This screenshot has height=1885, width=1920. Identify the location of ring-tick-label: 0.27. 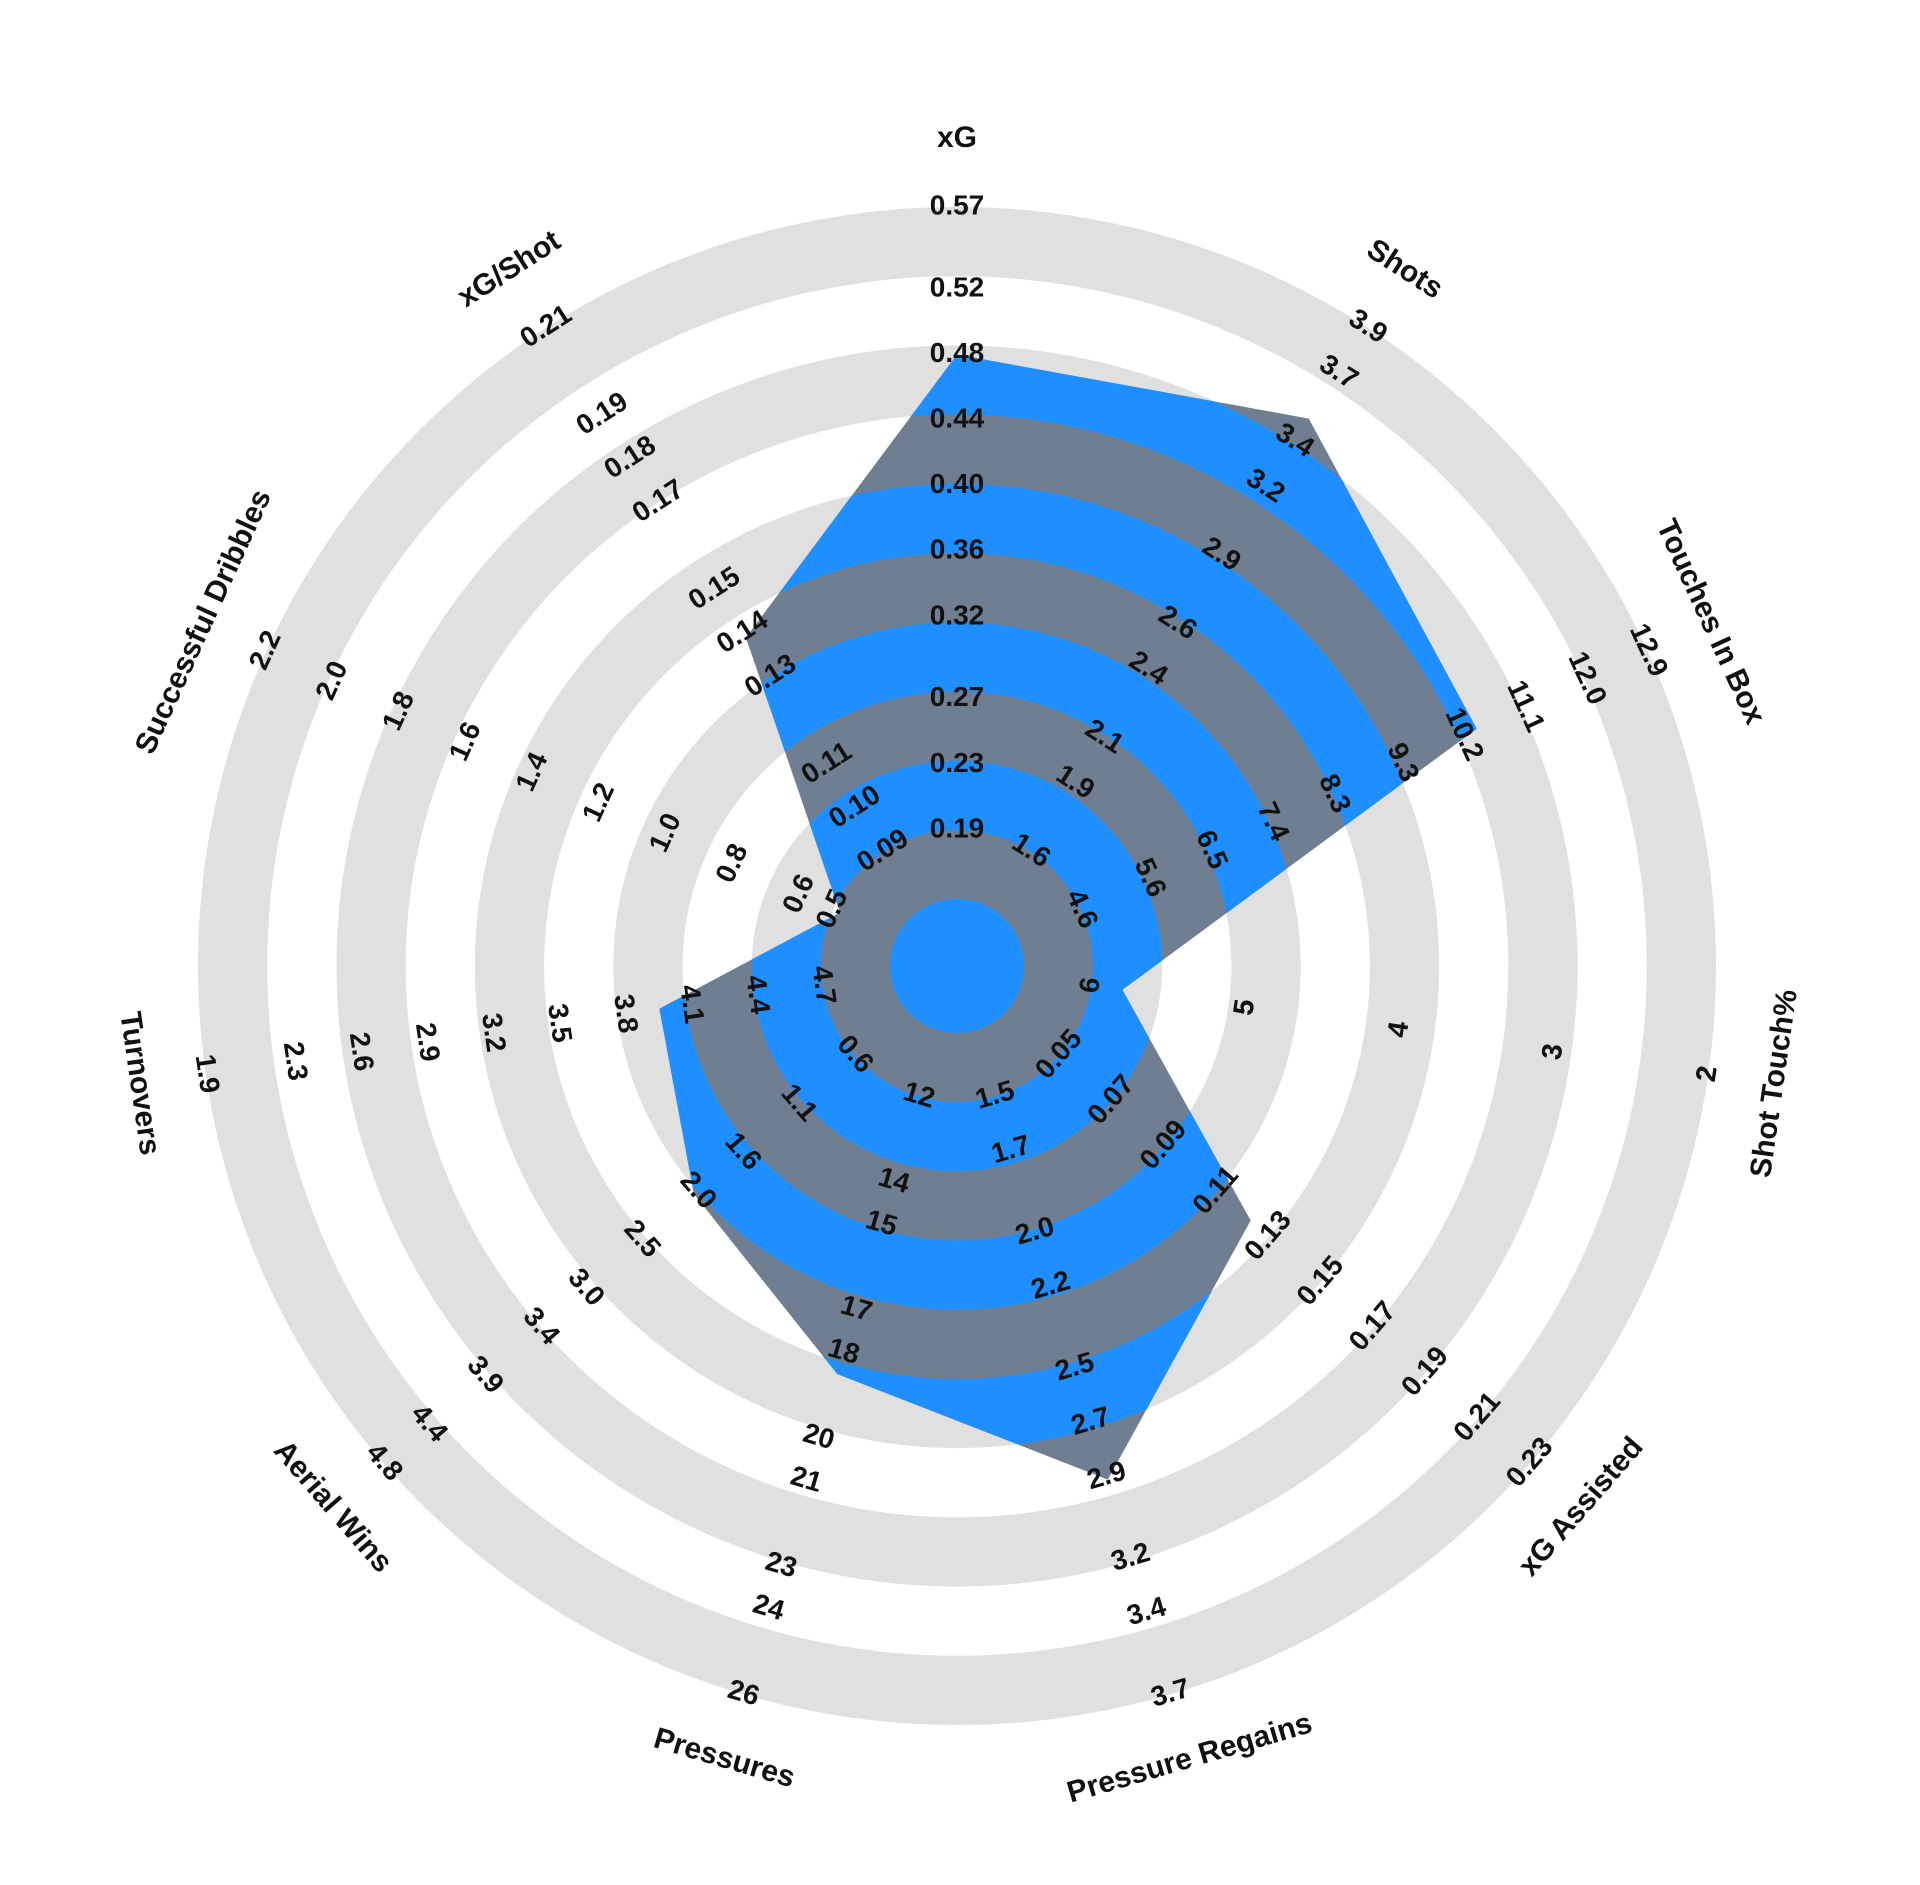
(957, 696).